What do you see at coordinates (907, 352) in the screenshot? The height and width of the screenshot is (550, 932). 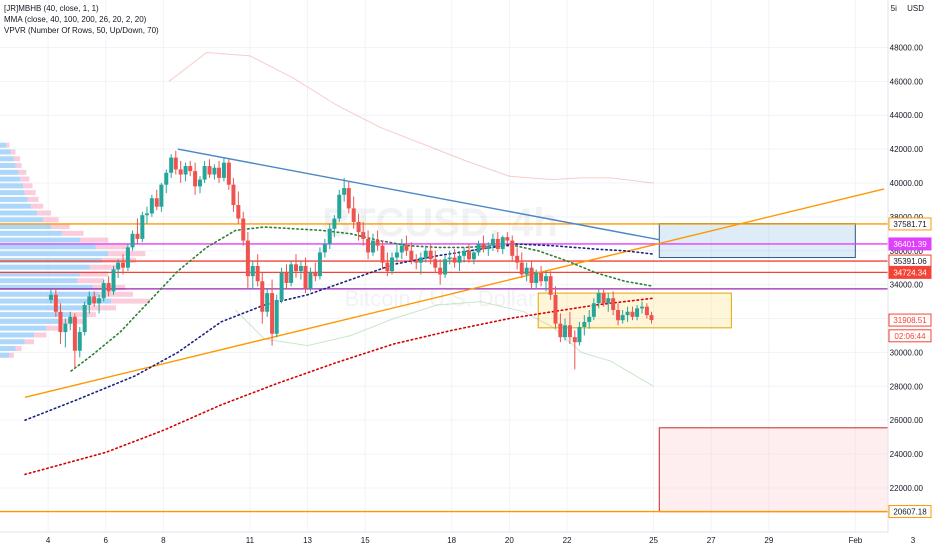 I see `y-tick-label: 30000.00` at bounding box center [907, 352].